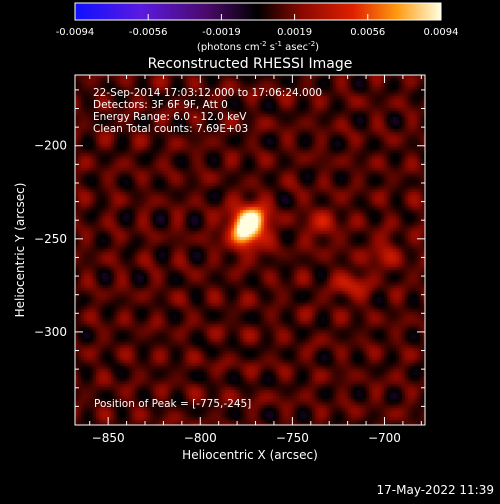  Describe the element at coordinates (258, 46) in the screenshot. I see `colorbar-units-label: (photons cm-2 s-1 asec-2)` at that location.